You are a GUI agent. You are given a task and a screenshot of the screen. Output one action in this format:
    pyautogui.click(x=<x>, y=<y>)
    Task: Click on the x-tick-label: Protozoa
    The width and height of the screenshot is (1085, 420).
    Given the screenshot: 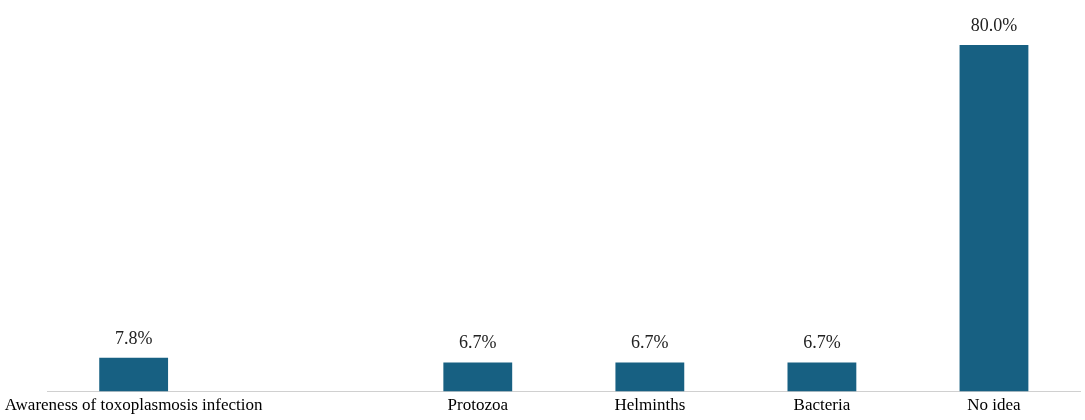 What is the action you would take?
    pyautogui.click(x=478, y=405)
    